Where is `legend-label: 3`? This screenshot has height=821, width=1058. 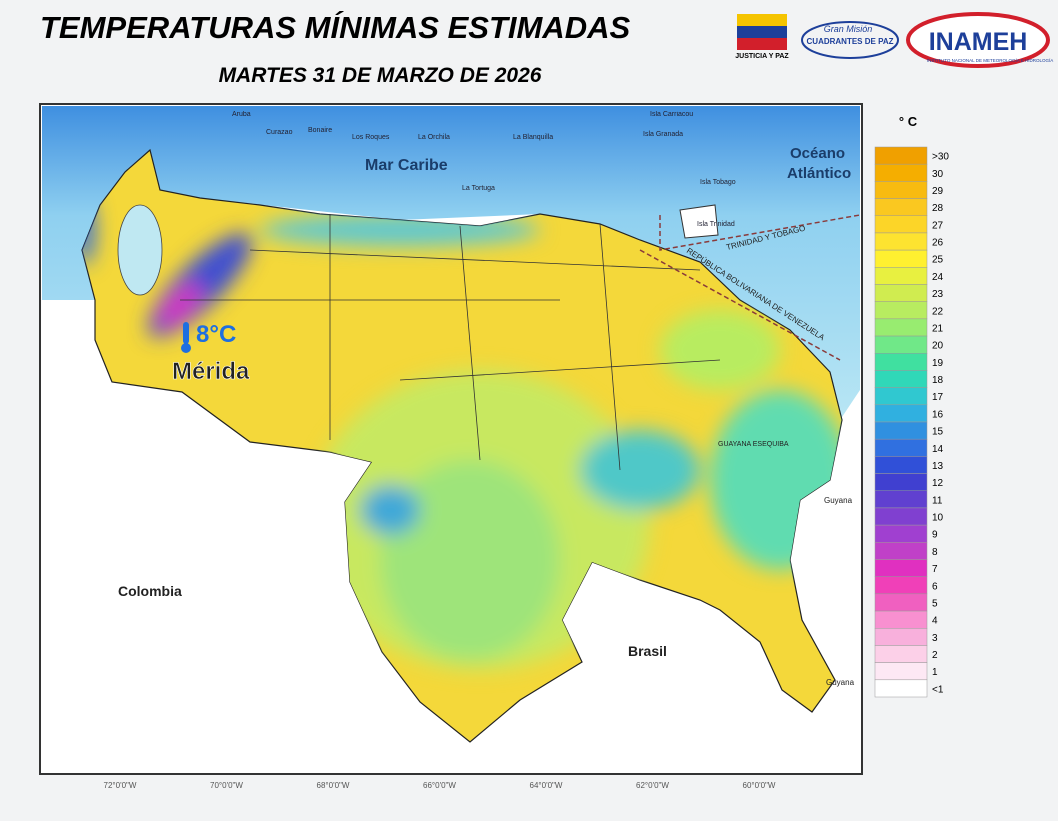 legend-label: 3 is located at coordinates (935, 638).